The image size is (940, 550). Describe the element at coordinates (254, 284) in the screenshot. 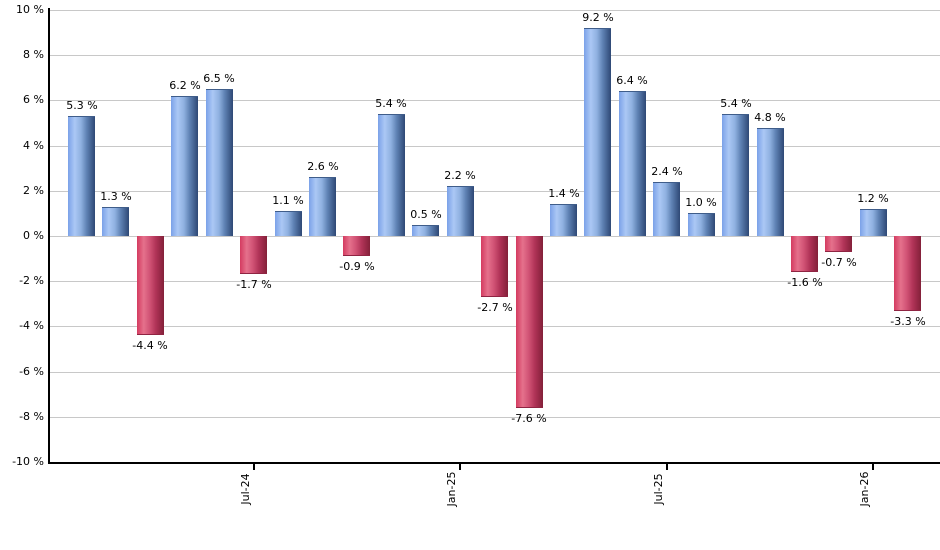

I see `bar-value-label: -1.7 %` at that location.